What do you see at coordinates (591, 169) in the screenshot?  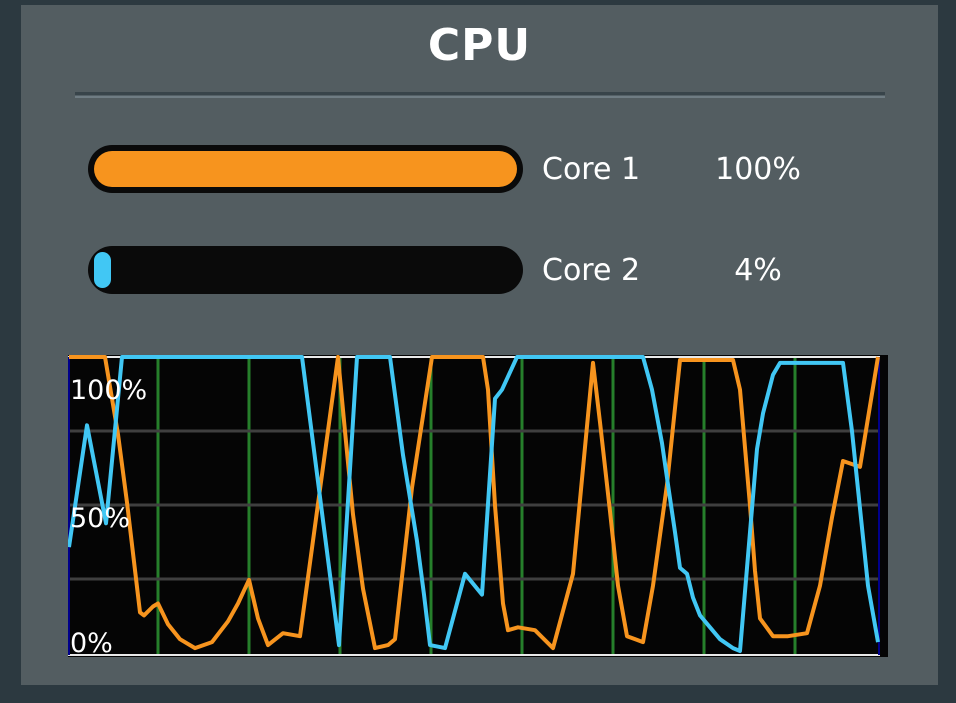 I see `core1-label: Core 1` at bounding box center [591, 169].